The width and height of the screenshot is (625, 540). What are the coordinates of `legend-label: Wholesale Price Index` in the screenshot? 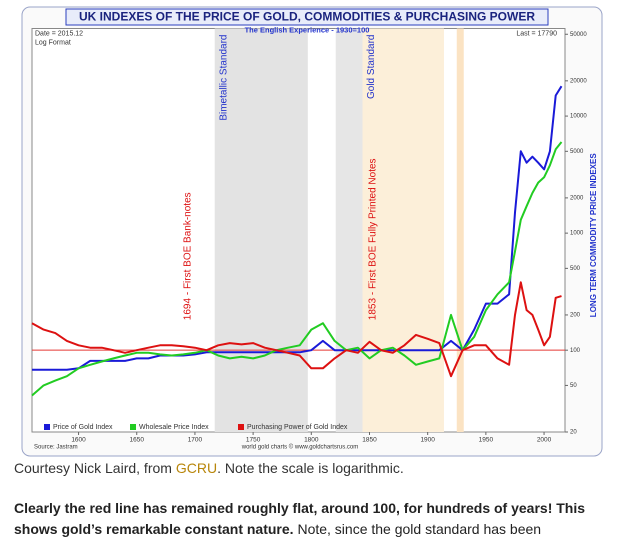 It's located at (174, 427).